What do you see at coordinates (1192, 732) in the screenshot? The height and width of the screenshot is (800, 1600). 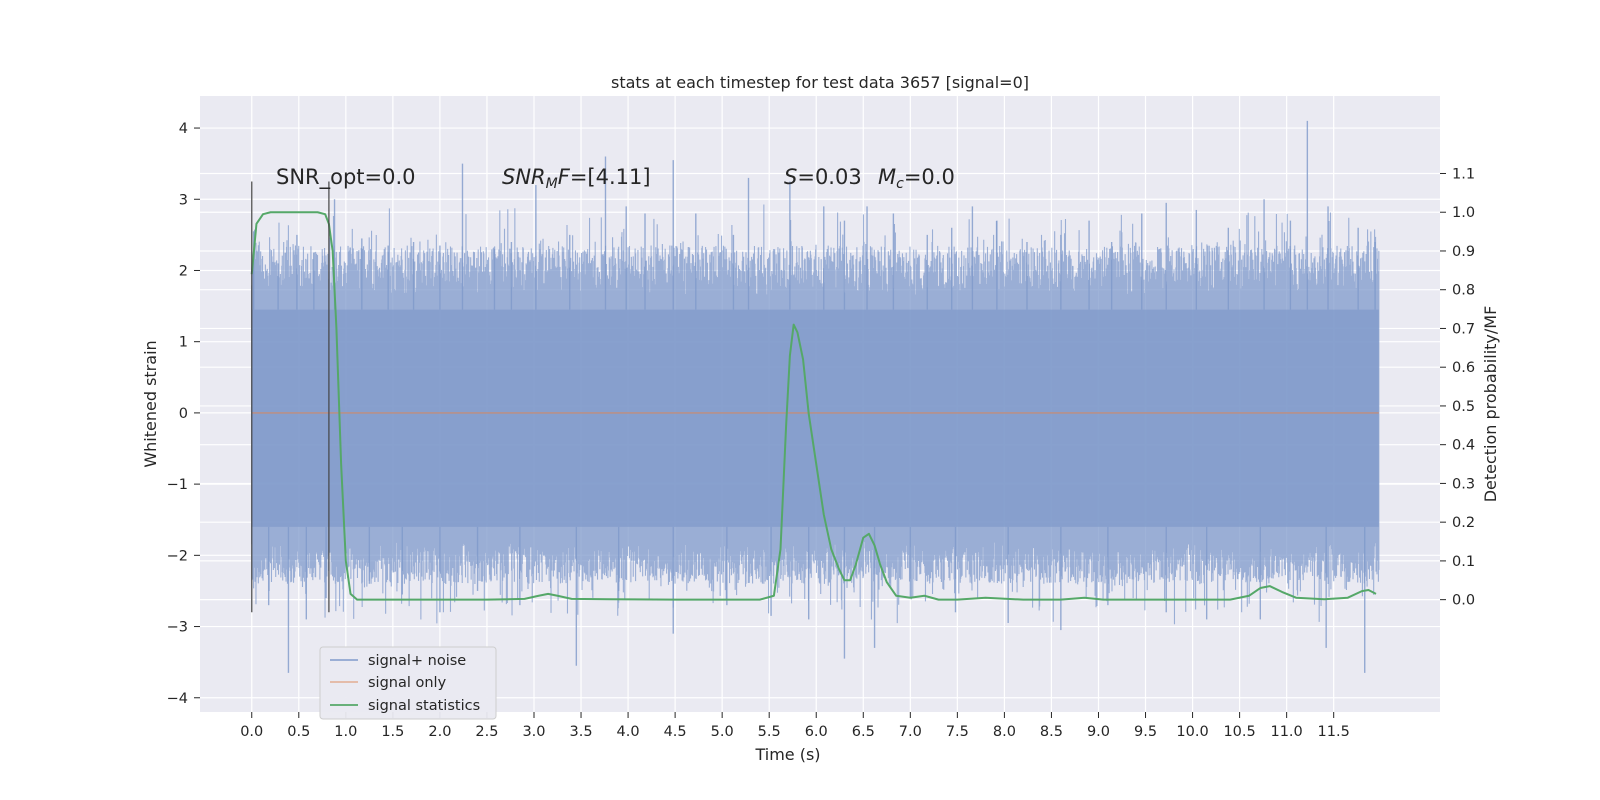 I see `x-tick-label: 10.0` at bounding box center [1192, 732].